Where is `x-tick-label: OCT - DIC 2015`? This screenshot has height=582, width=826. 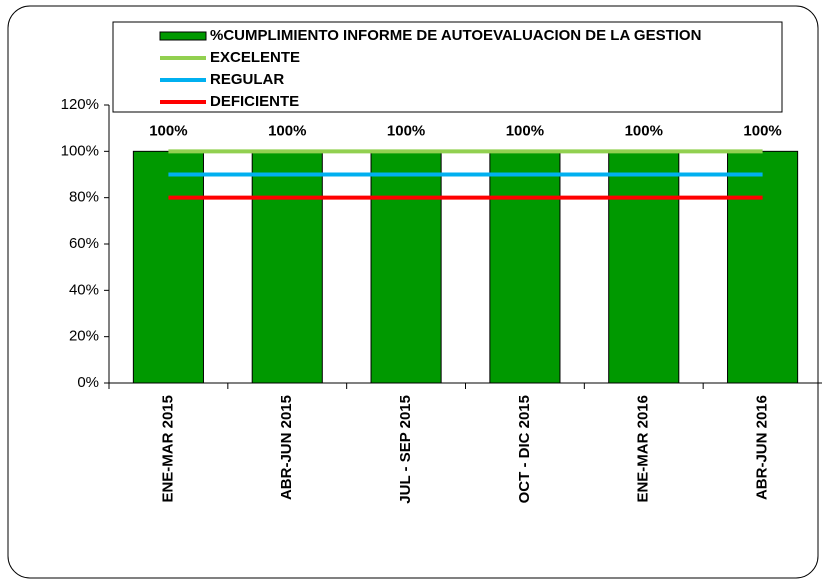 x-tick-label: OCT - DIC 2015 is located at coordinates (524, 449).